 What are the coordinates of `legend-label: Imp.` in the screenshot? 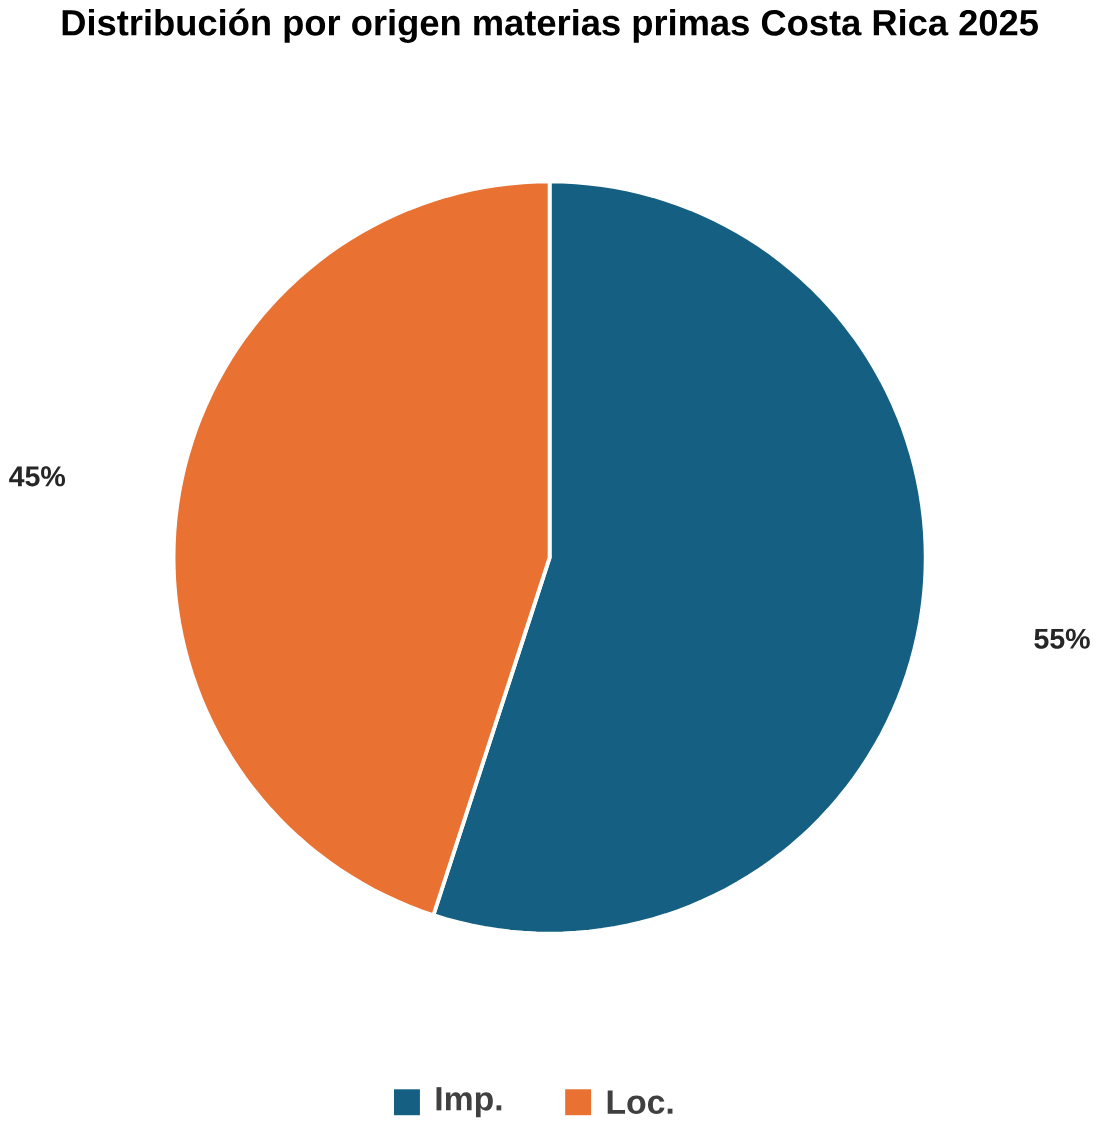 It's located at (469, 1102).